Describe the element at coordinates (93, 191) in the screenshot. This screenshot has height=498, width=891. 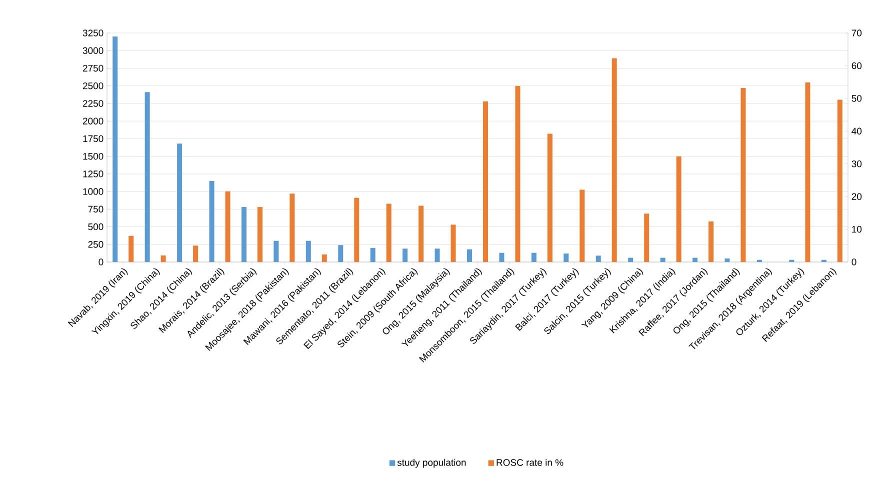
I see `y-tick-label: 1000` at that location.